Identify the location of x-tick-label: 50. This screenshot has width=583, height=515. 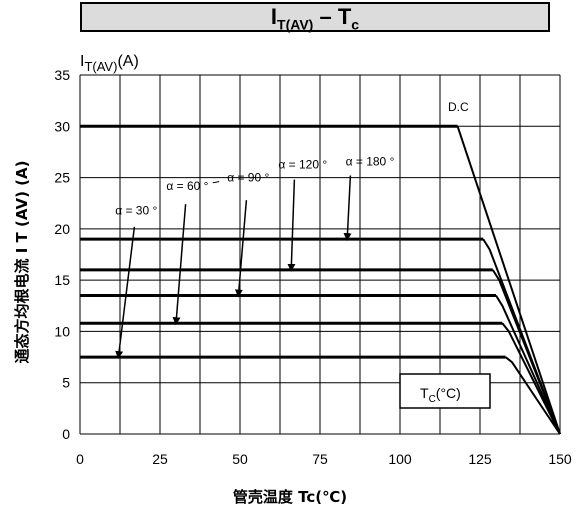
(240, 459).